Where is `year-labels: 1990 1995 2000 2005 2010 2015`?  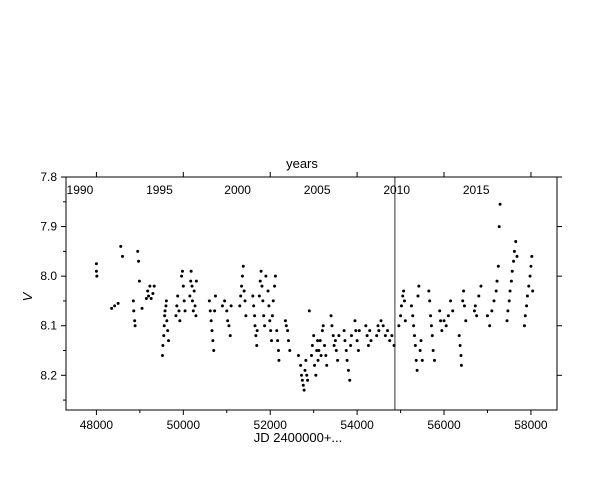
year-labels: 1990 1995 2000 2005 2010 2015 is located at coordinates (278, 190).